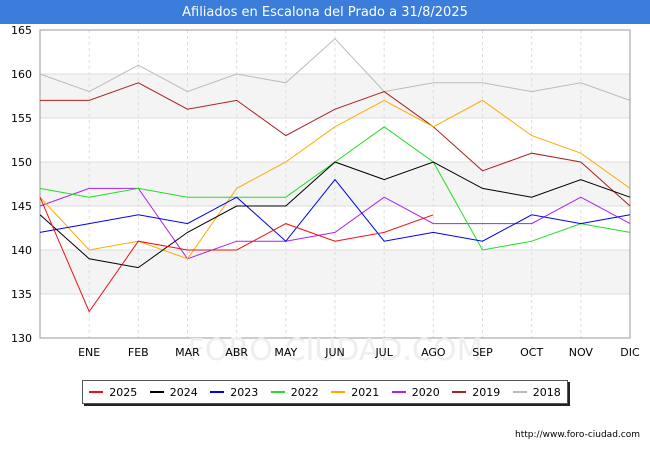 The image size is (650, 450). I want to click on chart-legend: 2025 2024 2023 2022 2021 2020 2019 2018, so click(325, 392).